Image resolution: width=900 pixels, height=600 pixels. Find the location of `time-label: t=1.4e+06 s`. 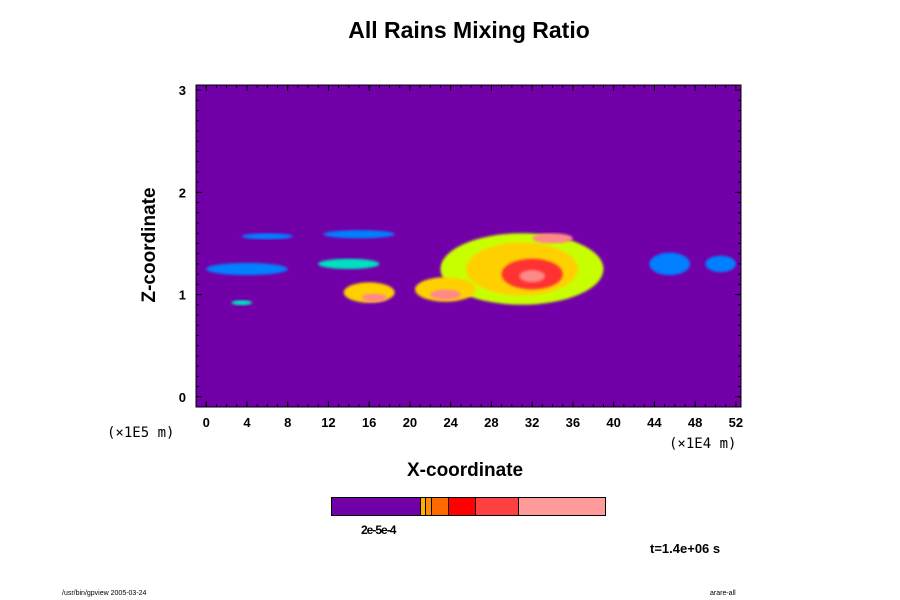

time-label: t=1.4e+06 s is located at coordinates (685, 548).